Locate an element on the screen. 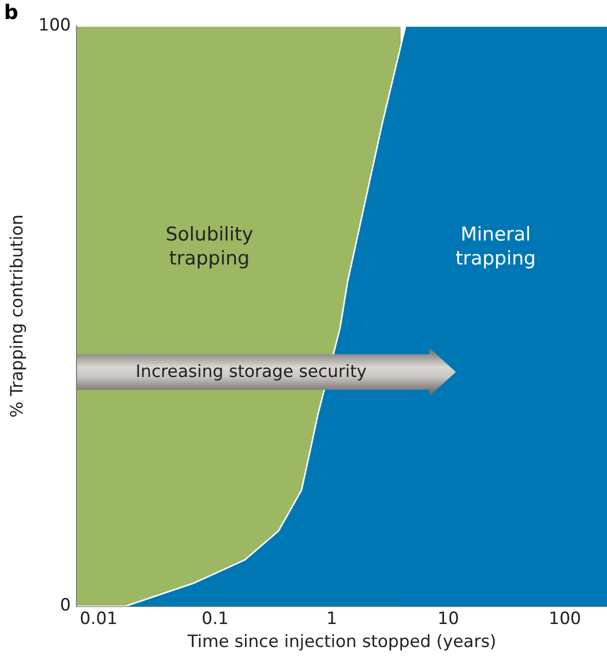 The image size is (607, 657). x-tick-label: 100 is located at coordinates (565, 618).